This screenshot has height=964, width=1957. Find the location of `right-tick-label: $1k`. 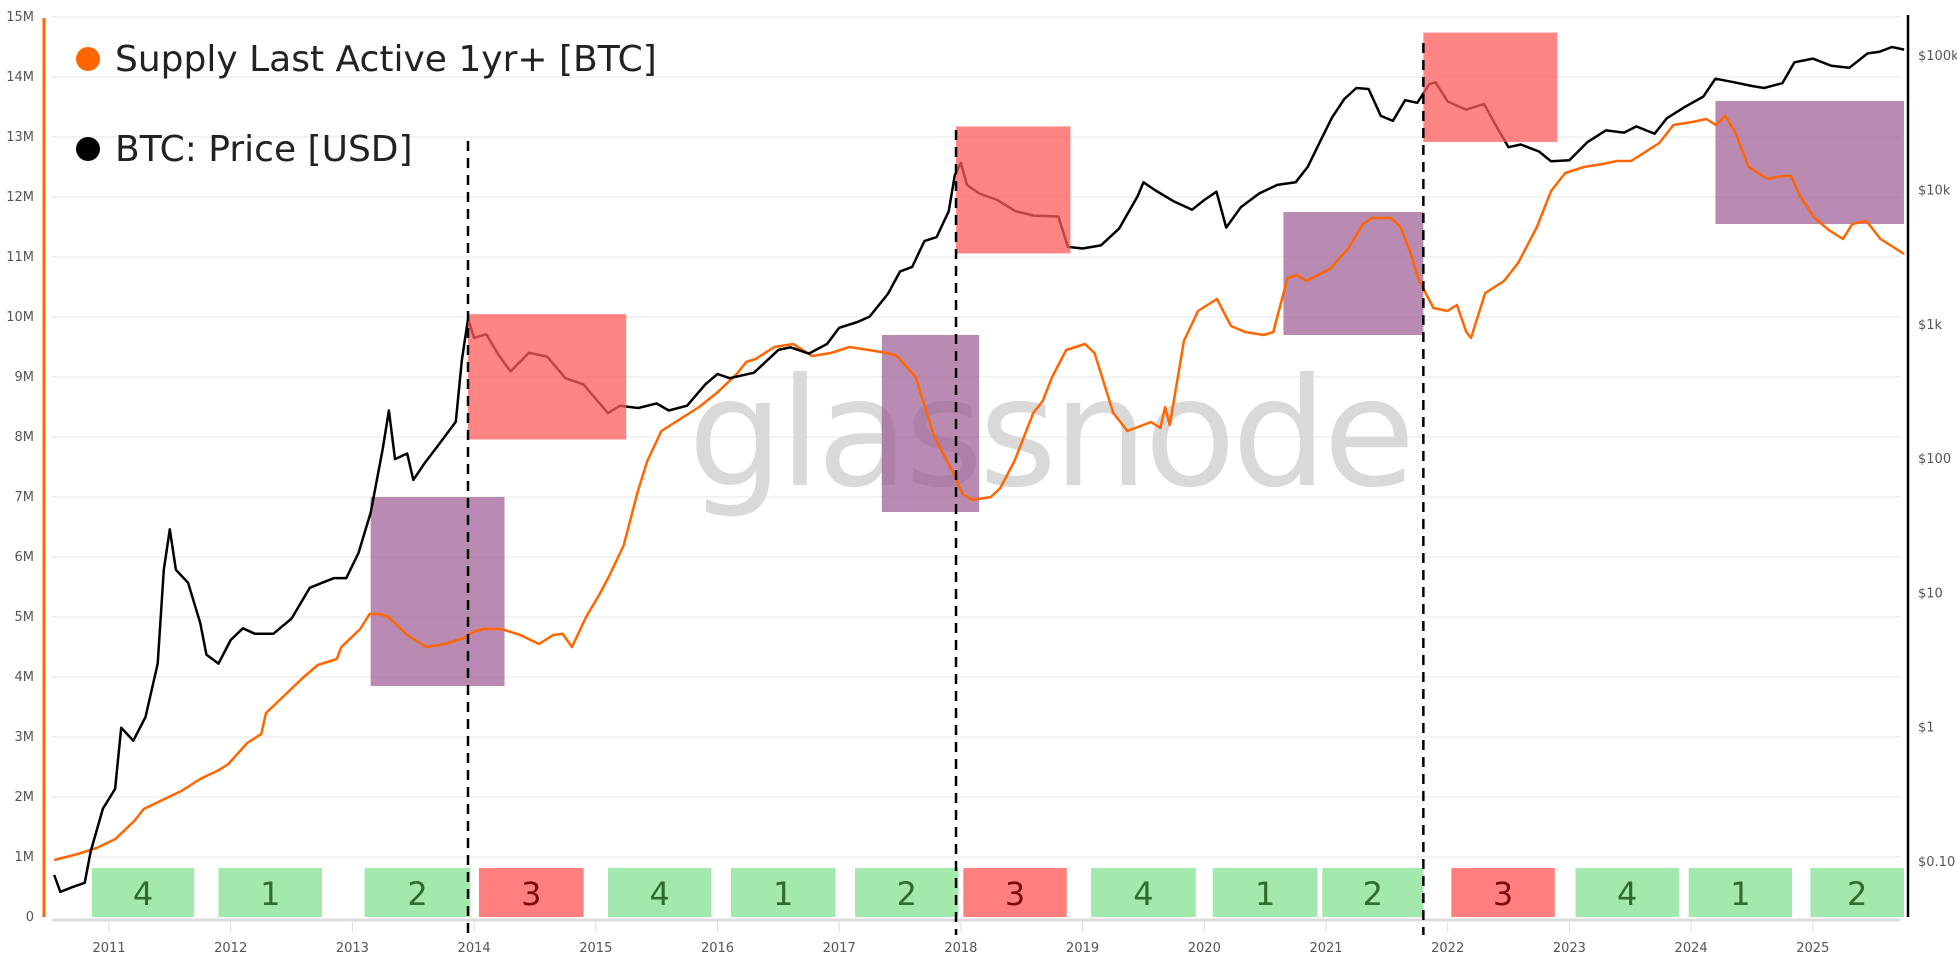

right-tick-label: $1k is located at coordinates (1930, 325).